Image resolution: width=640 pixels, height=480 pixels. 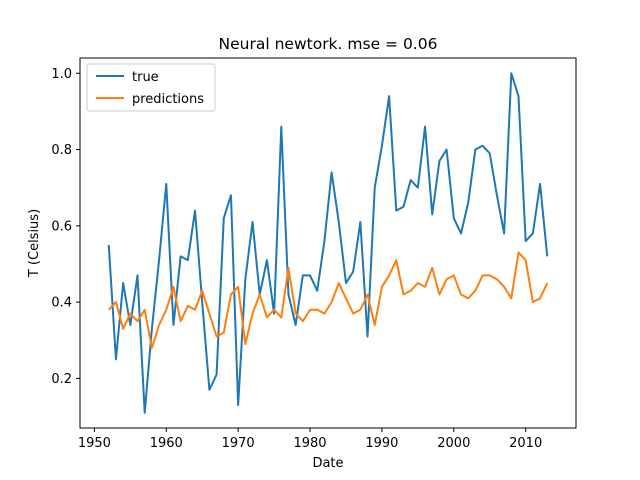 I want to click on y-tick-label: 0.6, so click(x=61, y=226).